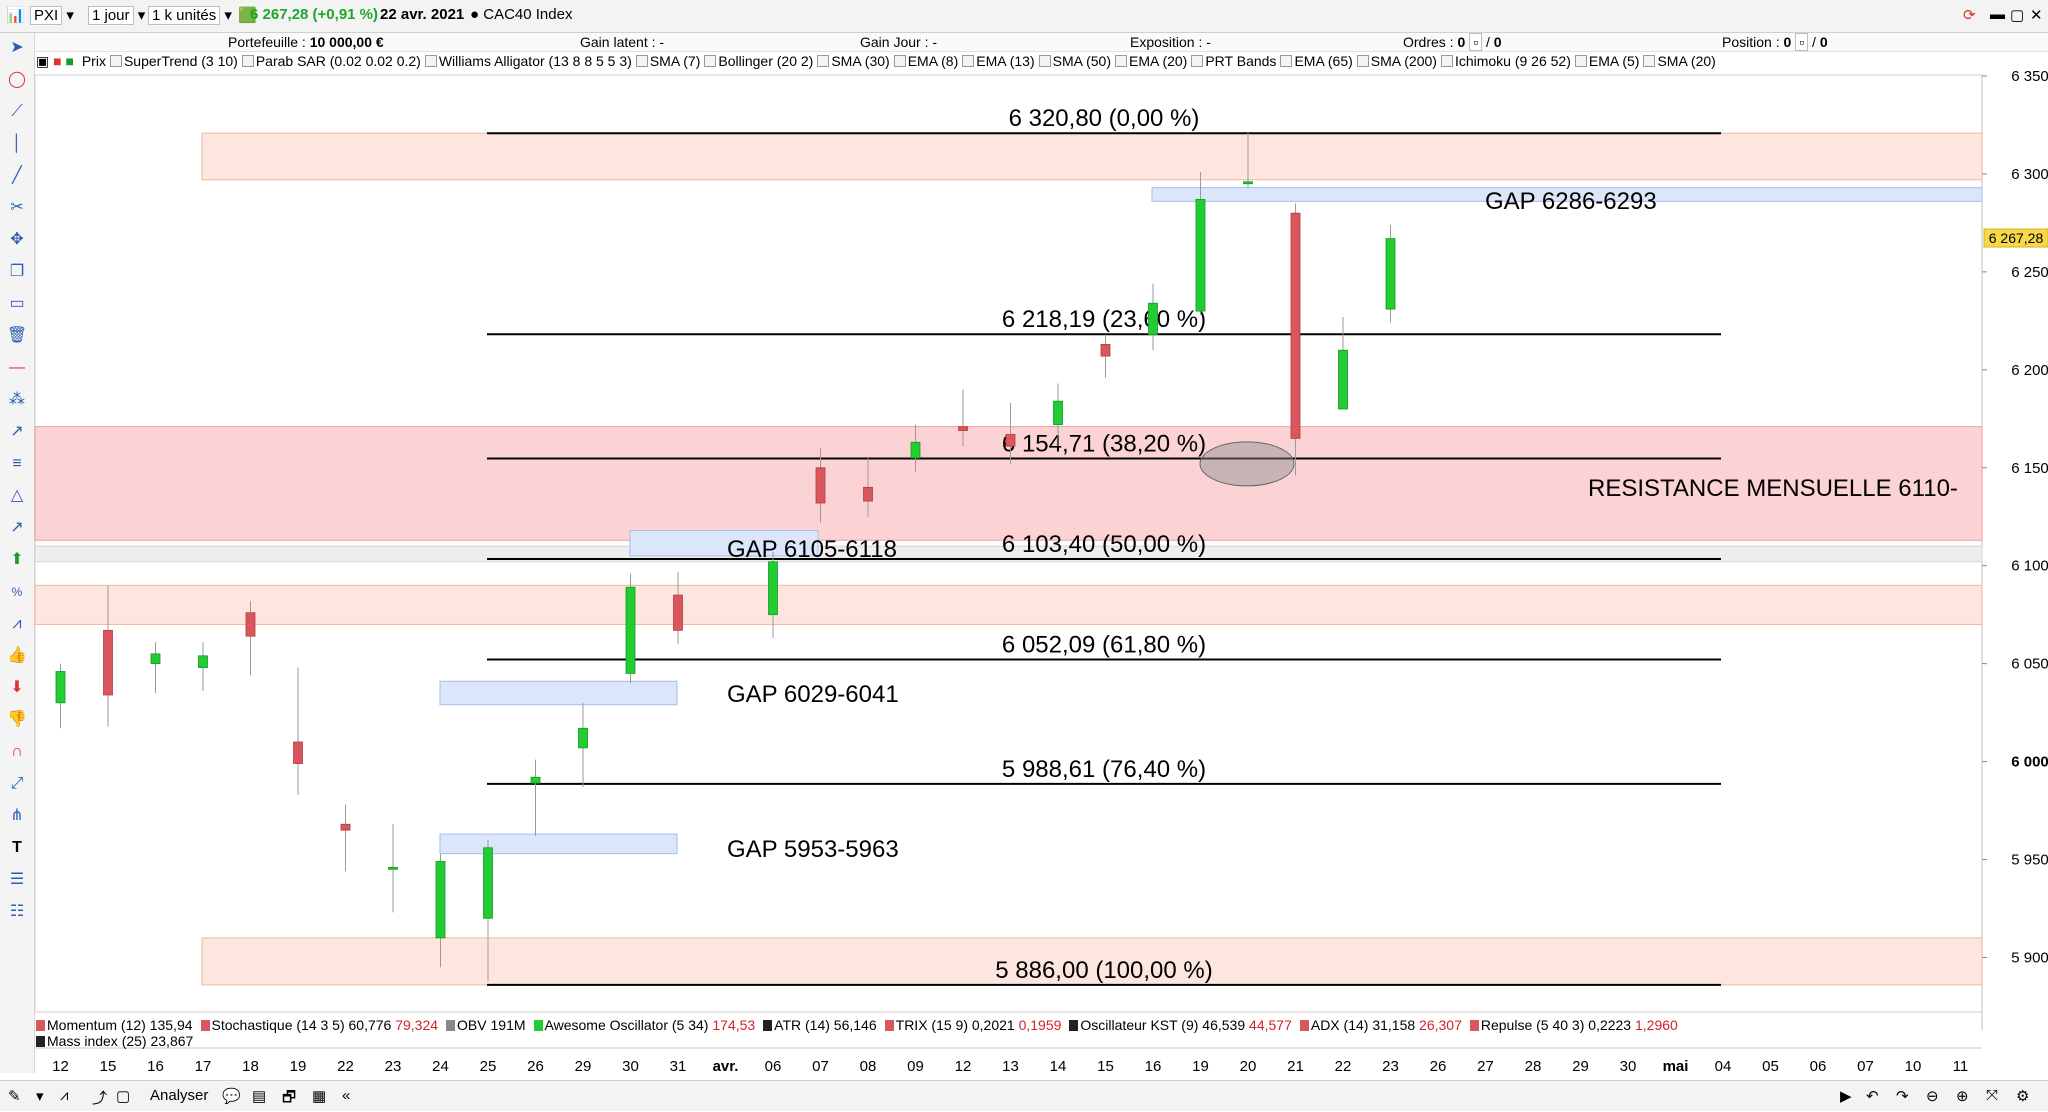  What do you see at coordinates (17, 79) in the screenshot?
I see `ellipse-tool-icon: ◯` at bounding box center [17, 79].